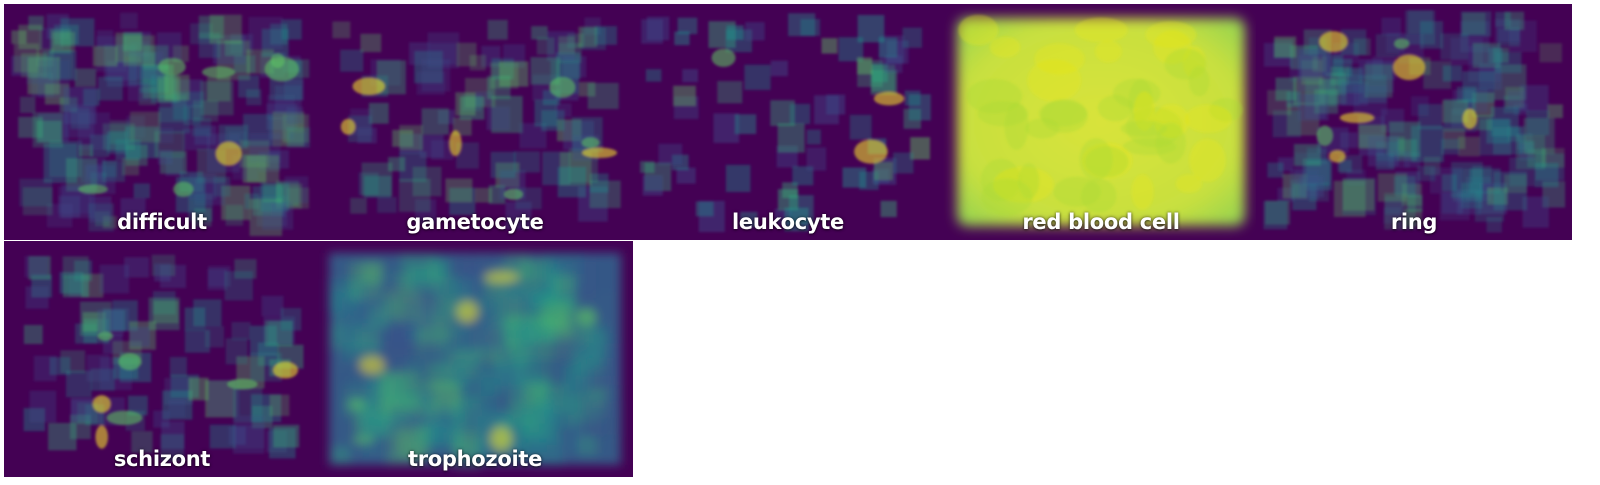 Image resolution: width=1600 pixels, height=485 pixels. Describe the element at coordinates (788, 222) in the screenshot. I see `panel-label-leukocyte: leukocyte` at that location.